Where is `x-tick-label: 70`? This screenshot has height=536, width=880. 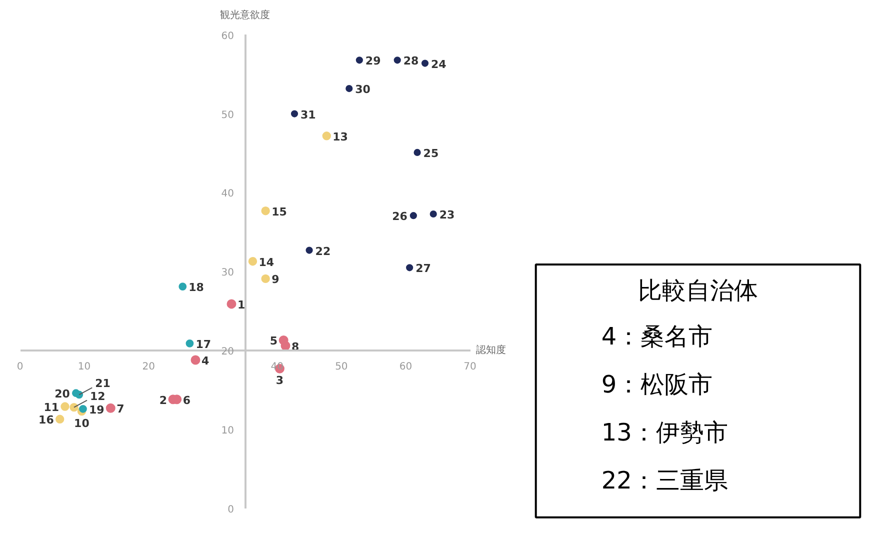
x-tick-label: 70 is located at coordinates (470, 367).